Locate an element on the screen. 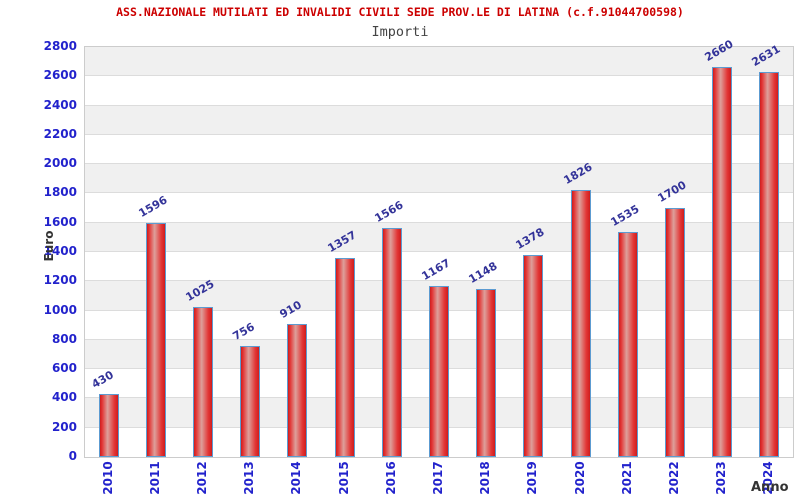  x-tick-2018: 2018 is located at coordinates (485, 478).